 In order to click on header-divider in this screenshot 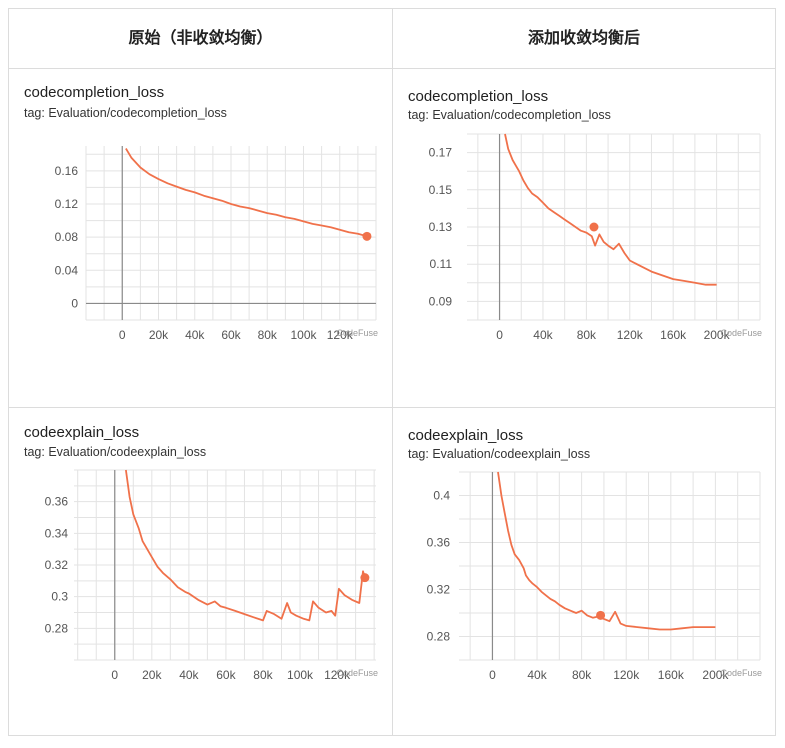, I will do `click(392, 68)`.